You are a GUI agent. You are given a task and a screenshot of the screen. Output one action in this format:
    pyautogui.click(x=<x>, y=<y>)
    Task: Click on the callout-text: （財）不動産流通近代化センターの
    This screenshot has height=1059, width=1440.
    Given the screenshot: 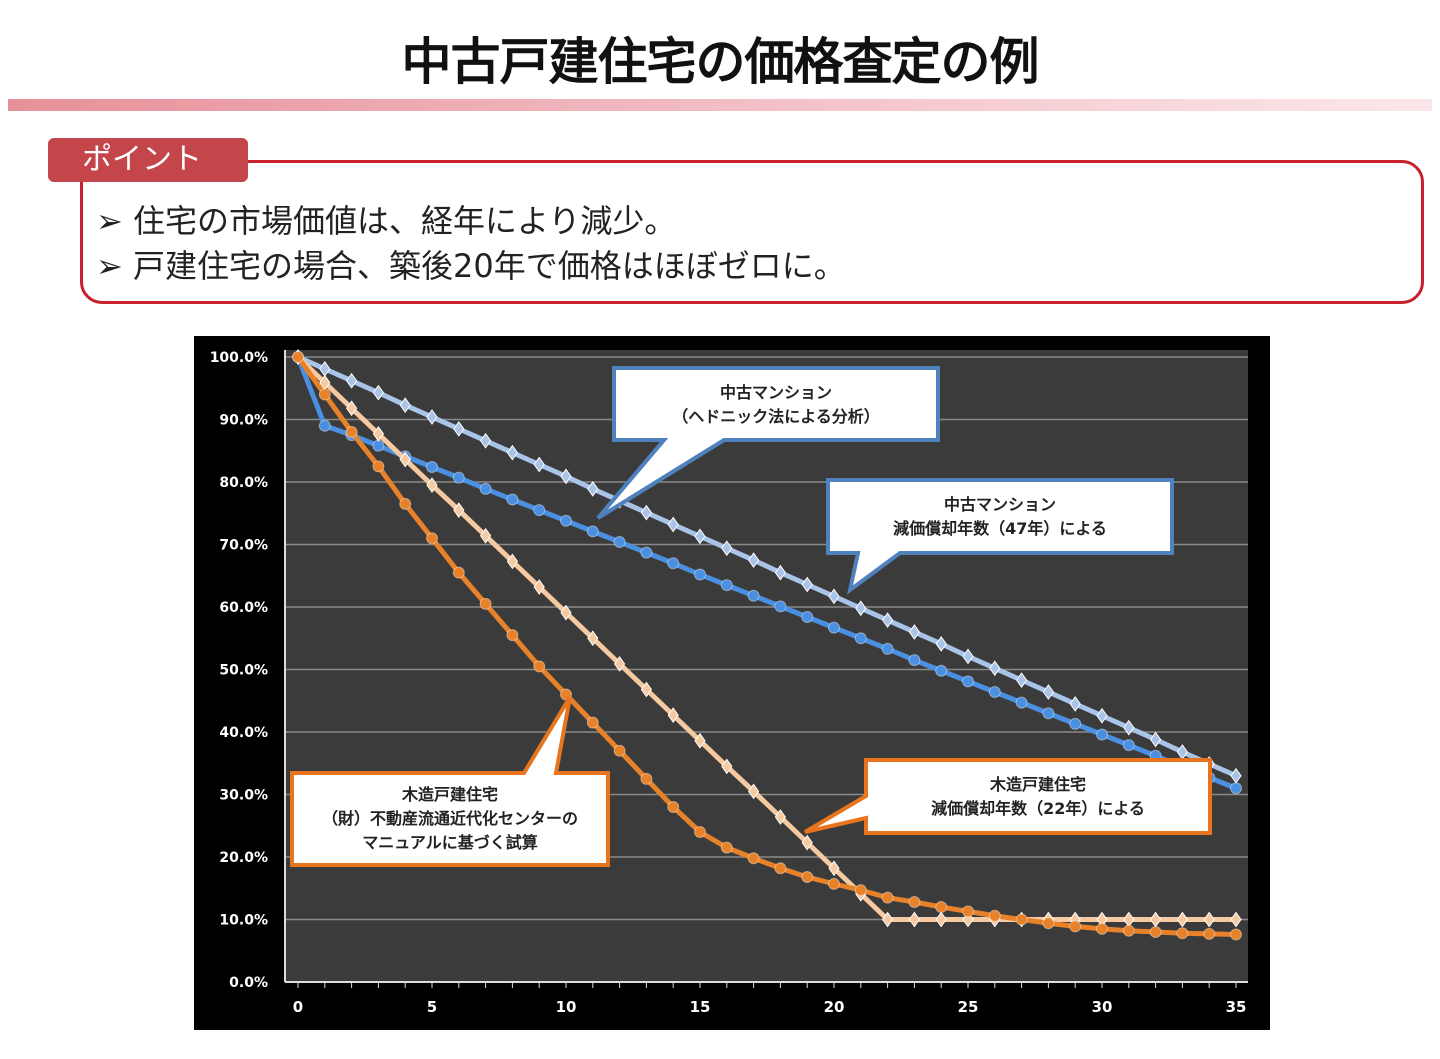 What is the action you would take?
    pyautogui.click(x=450, y=818)
    